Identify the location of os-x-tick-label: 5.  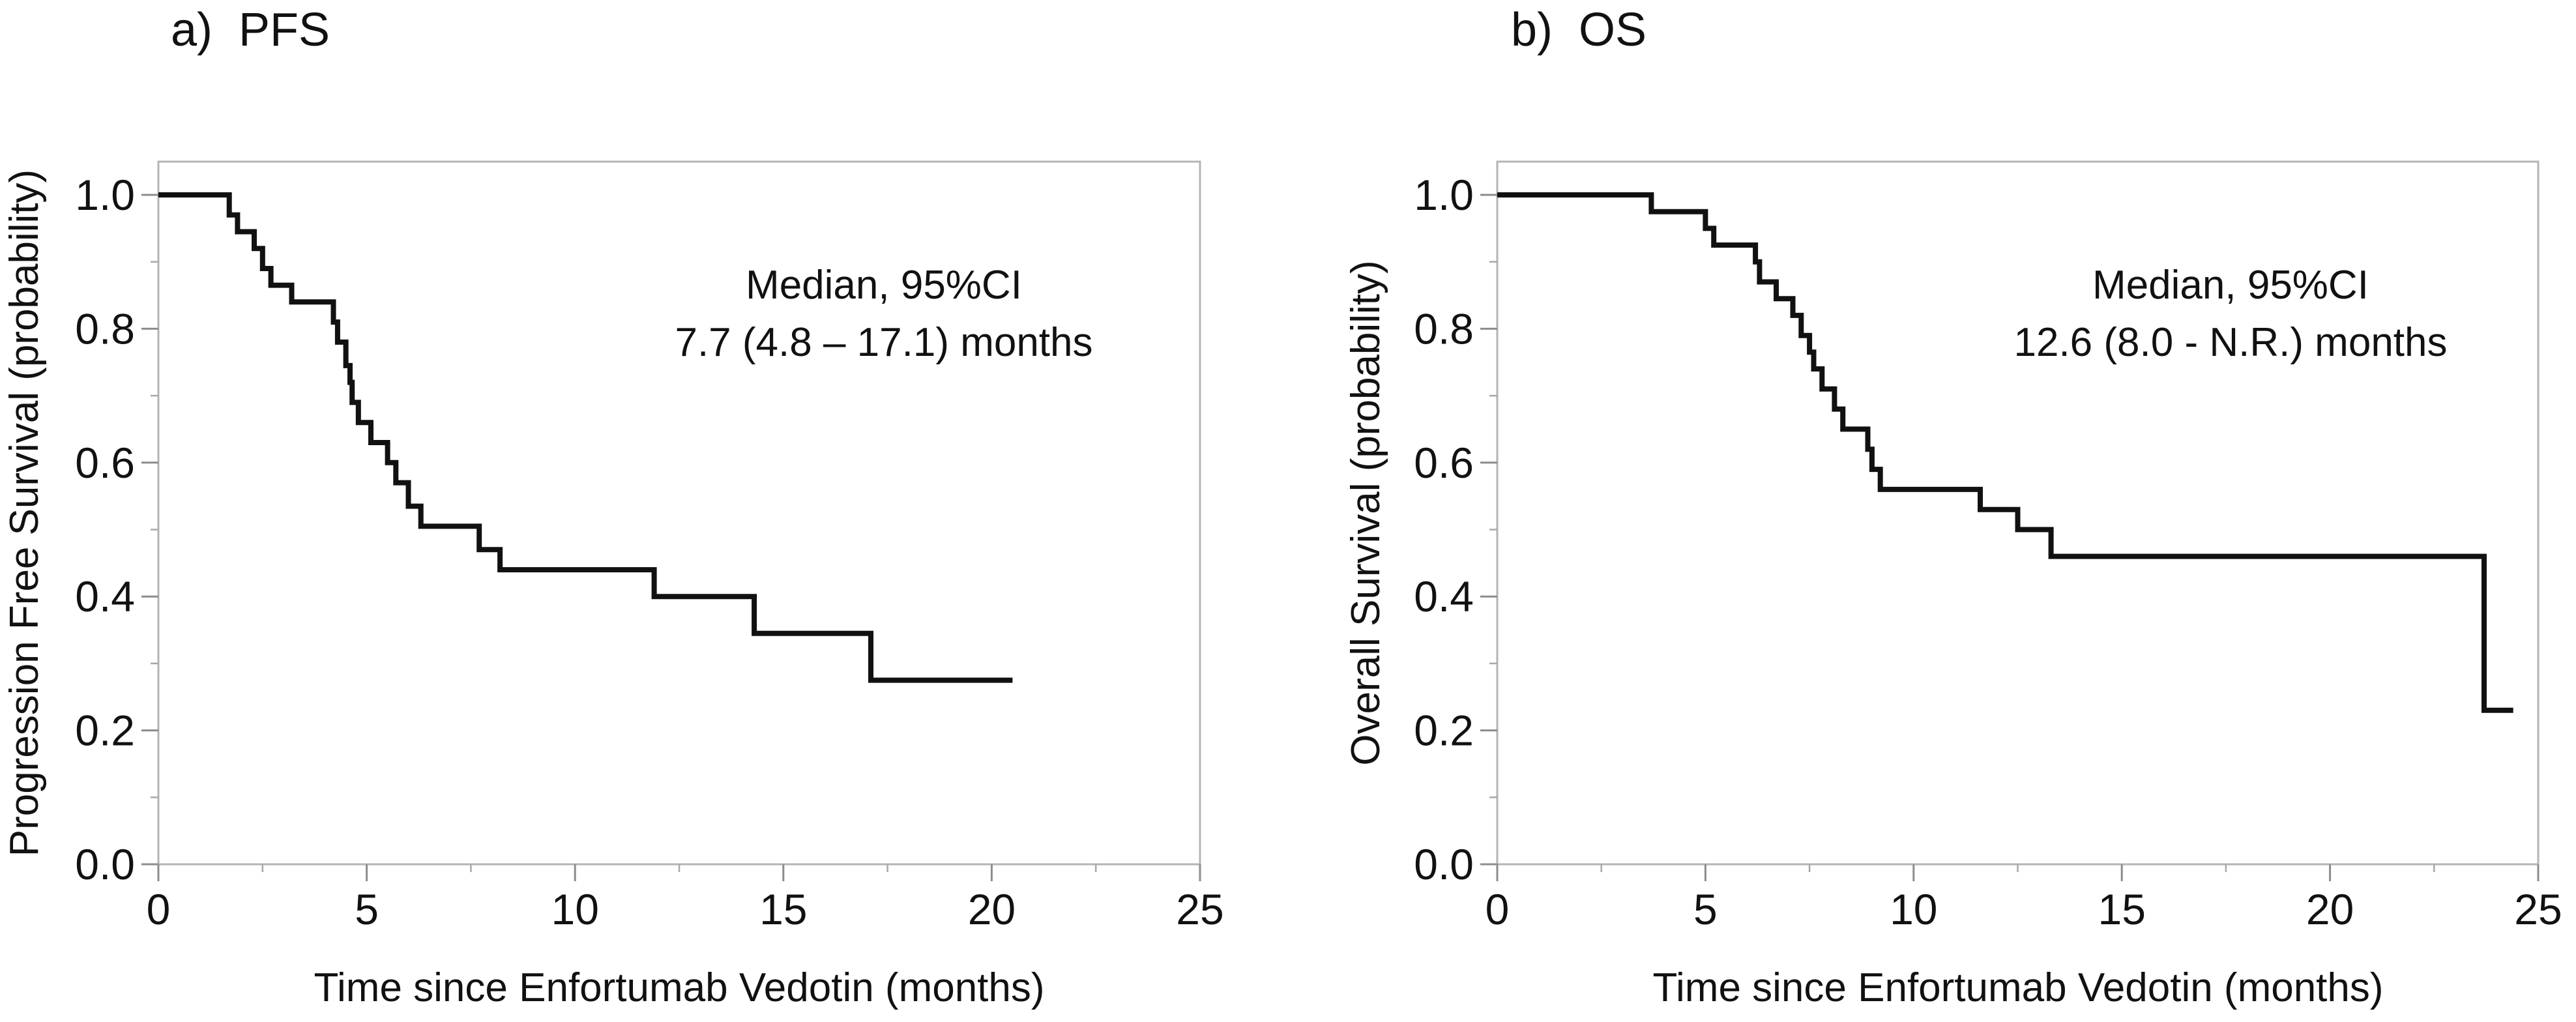
(1705, 909).